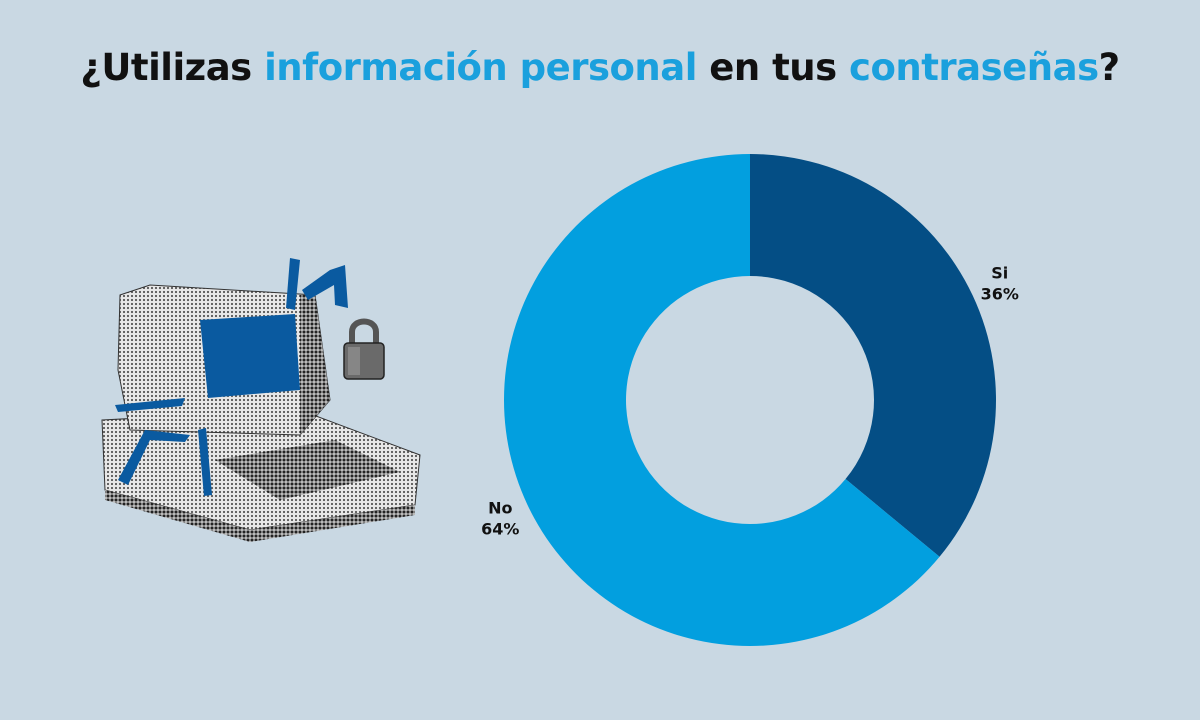 This screenshot has height=720, width=1200. Describe the element at coordinates (1109, 67) in the screenshot. I see `title-part-5: ?` at that location.